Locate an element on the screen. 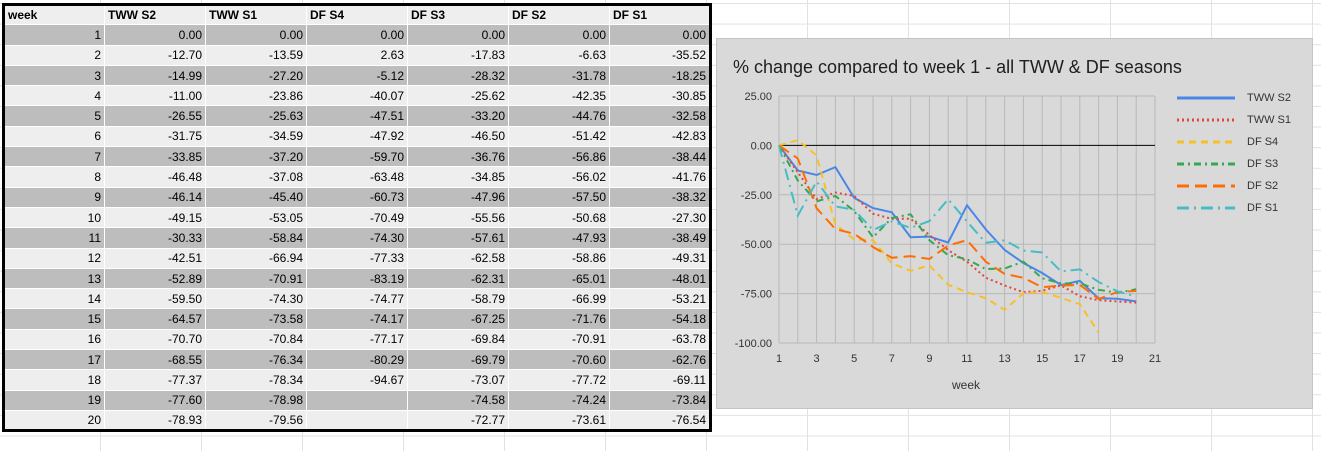 The image size is (1321, 451). table-cell: -73.07 is located at coordinates (458, 380).